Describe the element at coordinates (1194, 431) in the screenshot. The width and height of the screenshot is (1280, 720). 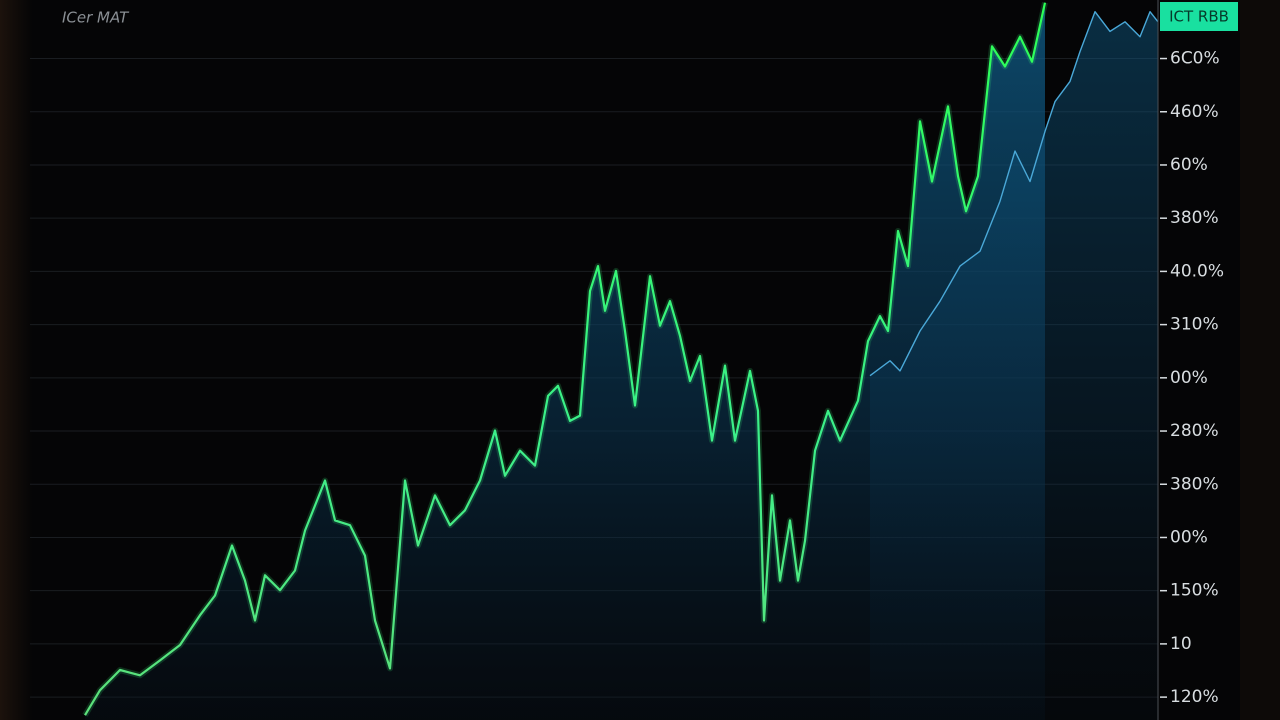
I see `y-tick-label: 280%` at that location.